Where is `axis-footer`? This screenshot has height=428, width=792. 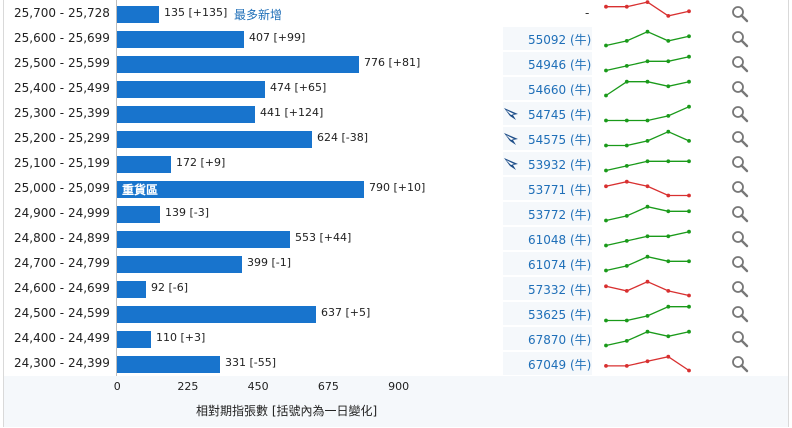
axis-footer is located at coordinates (396, 401).